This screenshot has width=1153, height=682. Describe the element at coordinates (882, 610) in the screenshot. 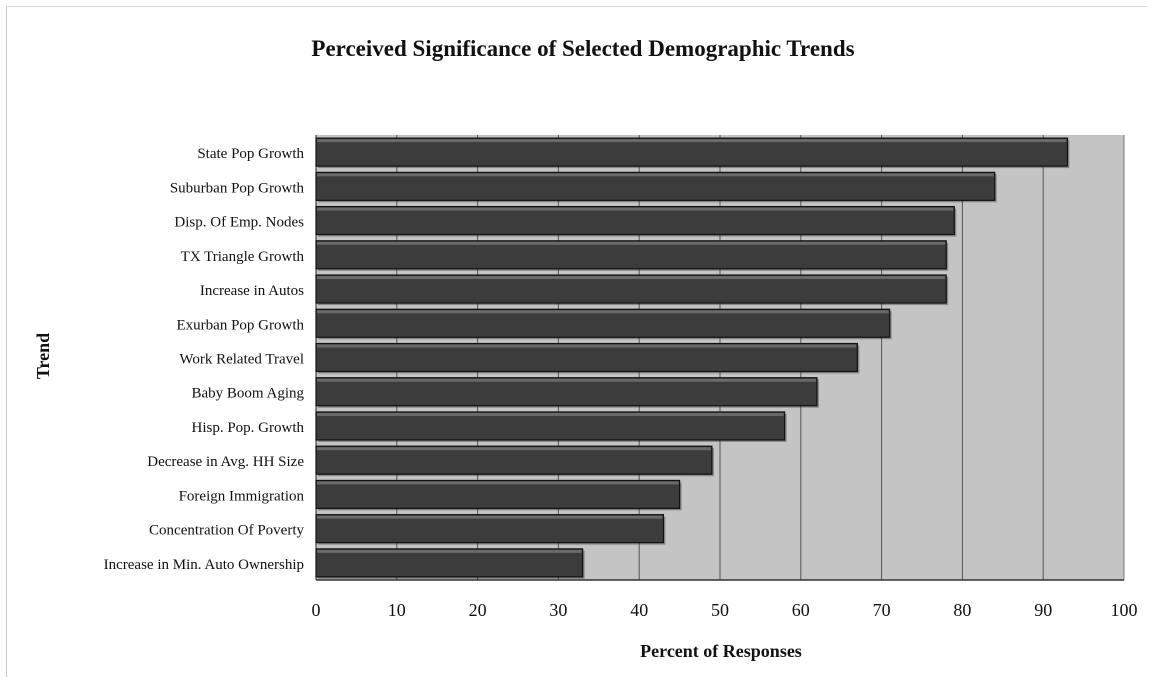

I see `x-tick-label: 70` at that location.